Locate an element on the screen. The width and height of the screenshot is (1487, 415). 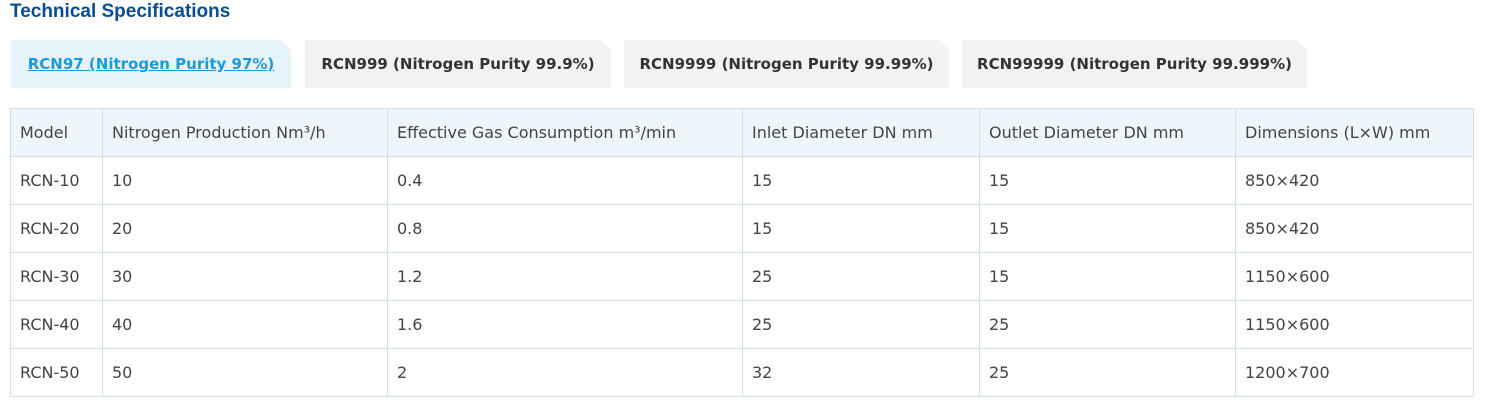
table-cell: RCN-30 is located at coordinates (56, 276).